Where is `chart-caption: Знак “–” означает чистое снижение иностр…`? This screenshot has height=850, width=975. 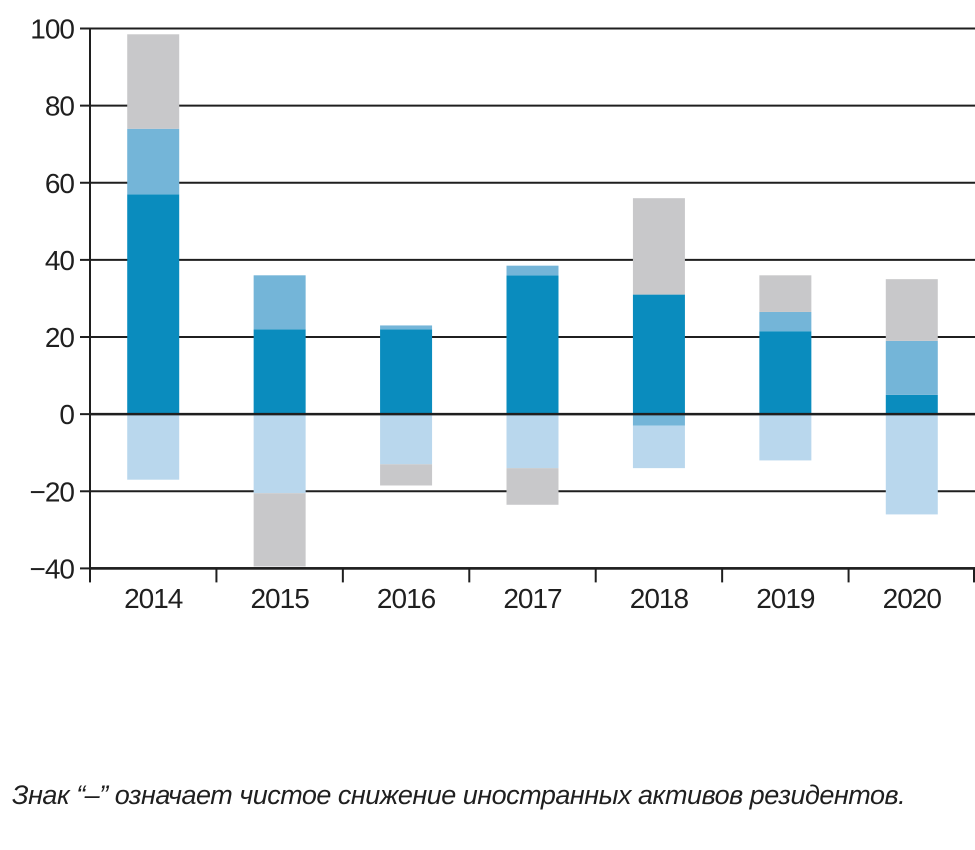 chart-caption: Знак “–” означает чистое снижение иностр… is located at coordinates (459, 795).